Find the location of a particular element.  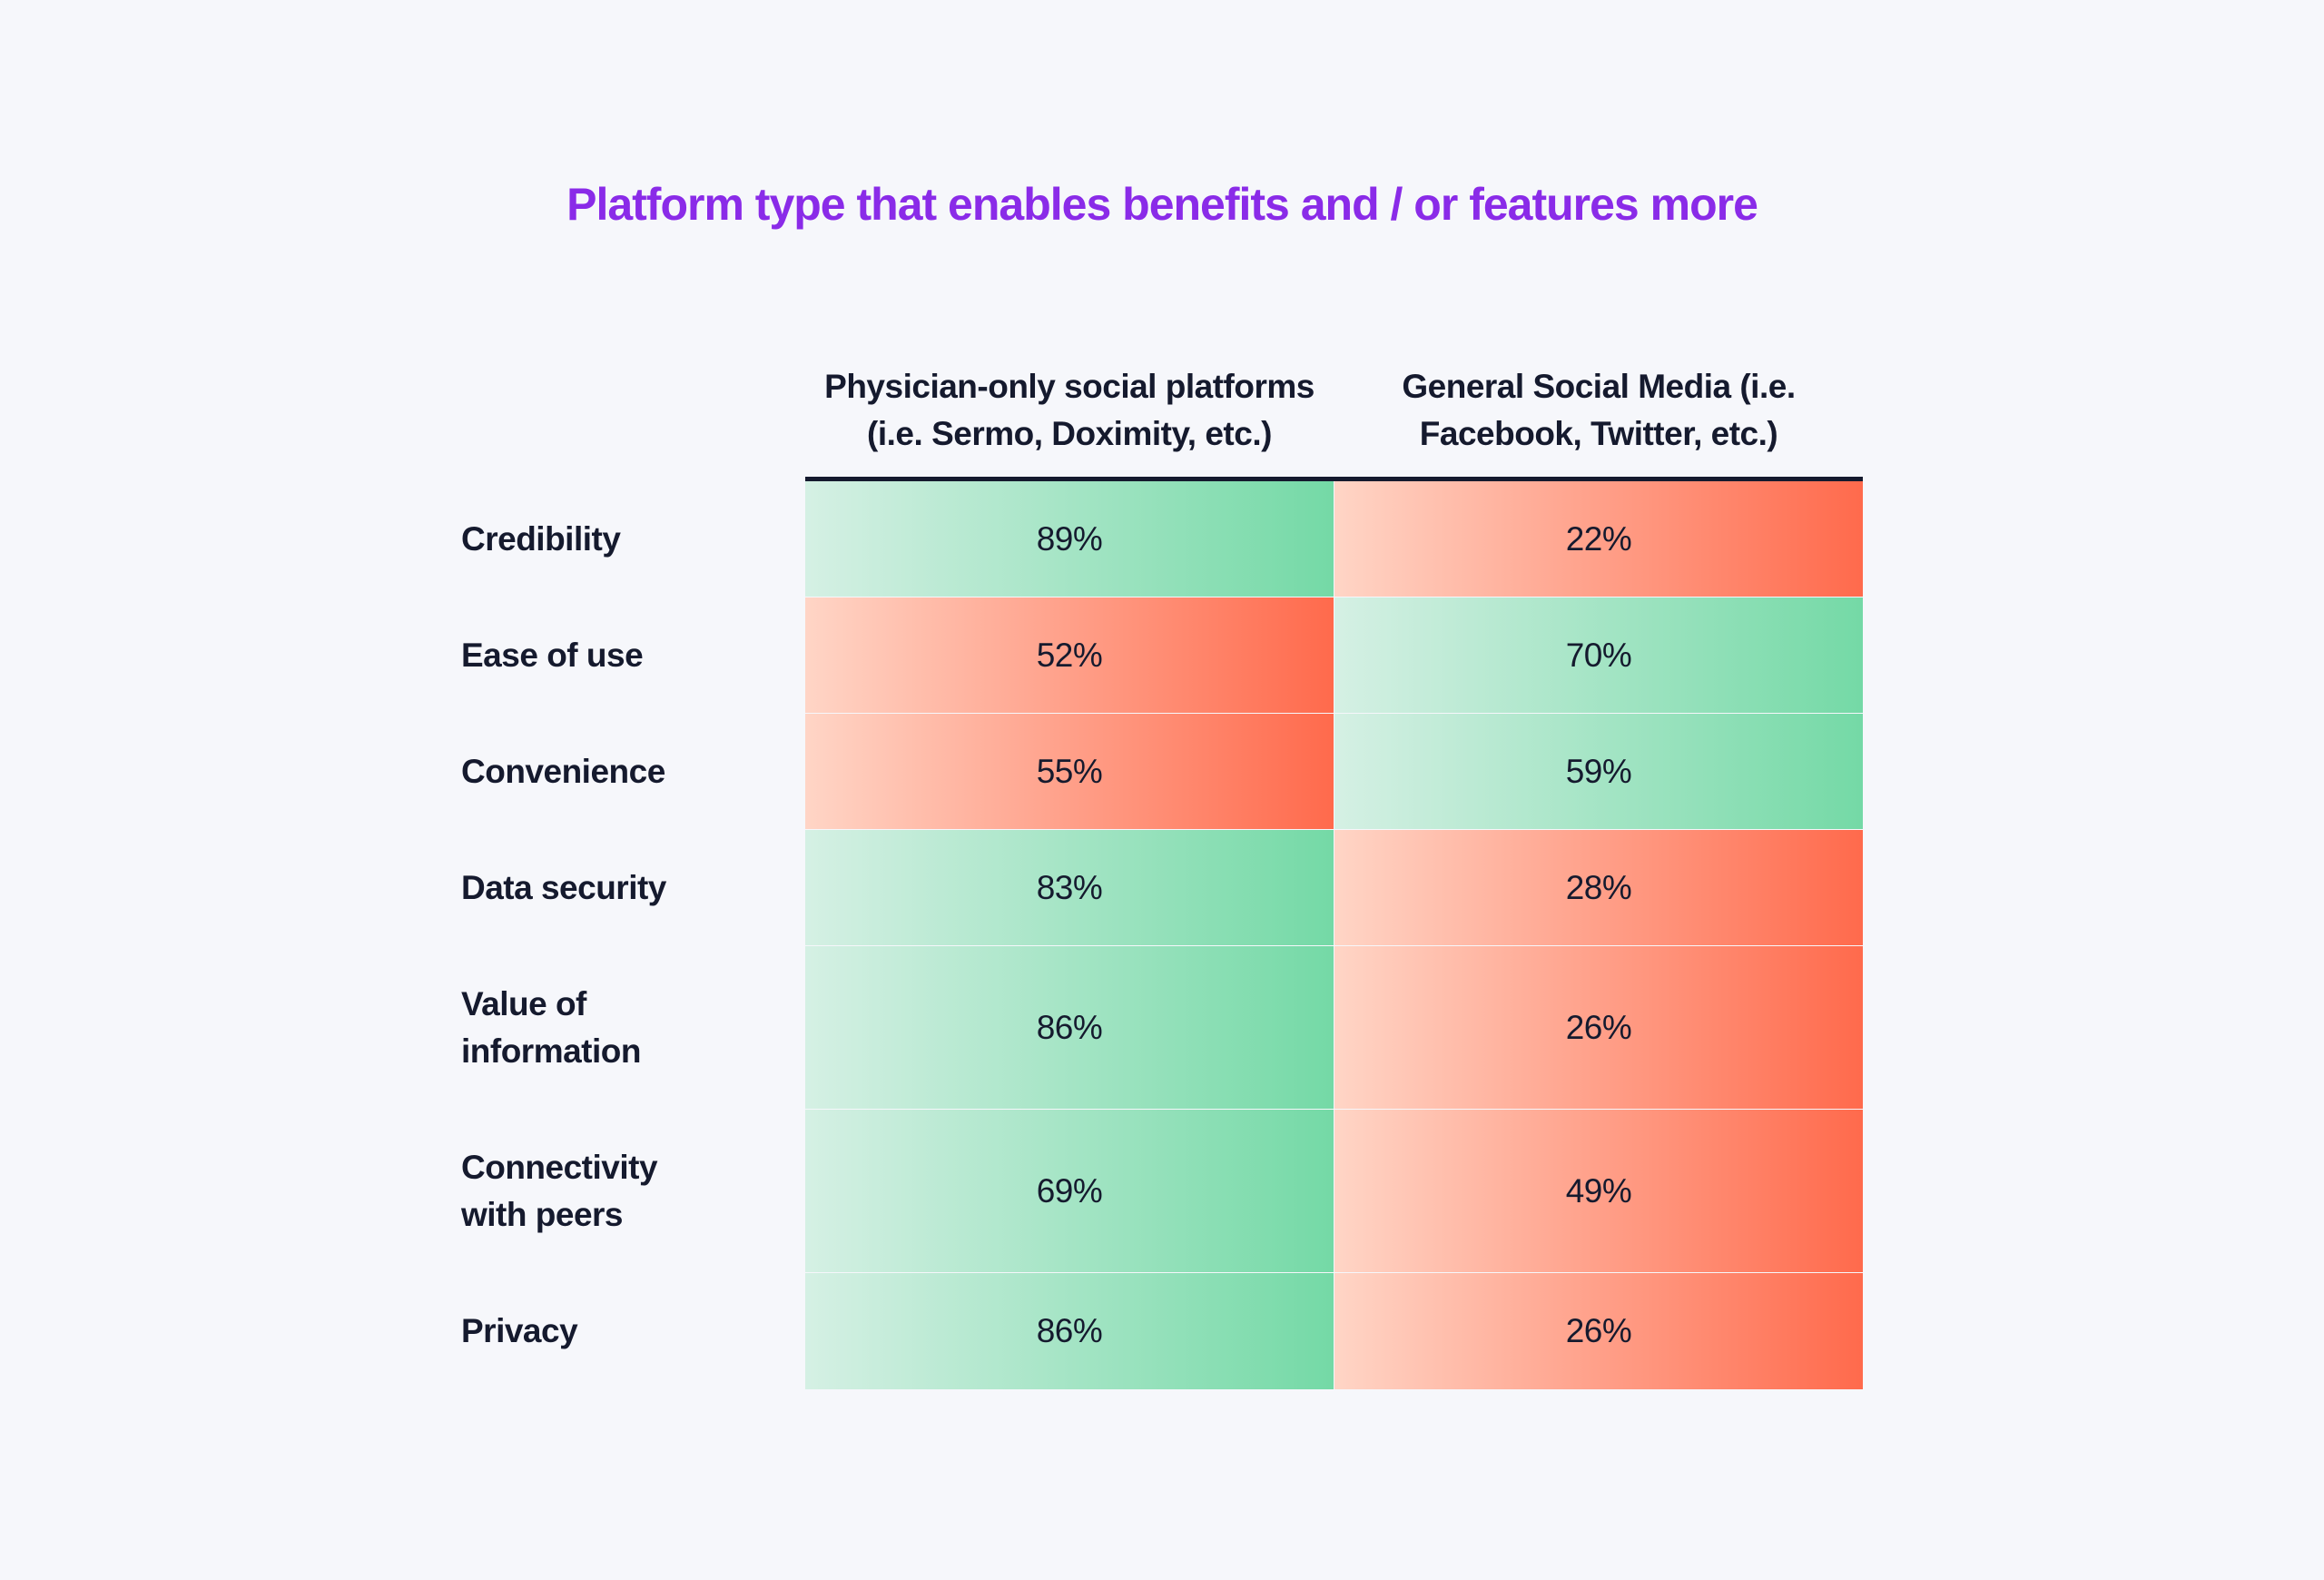

table-row: Value of information 86% 26% is located at coordinates (1162, 1028).